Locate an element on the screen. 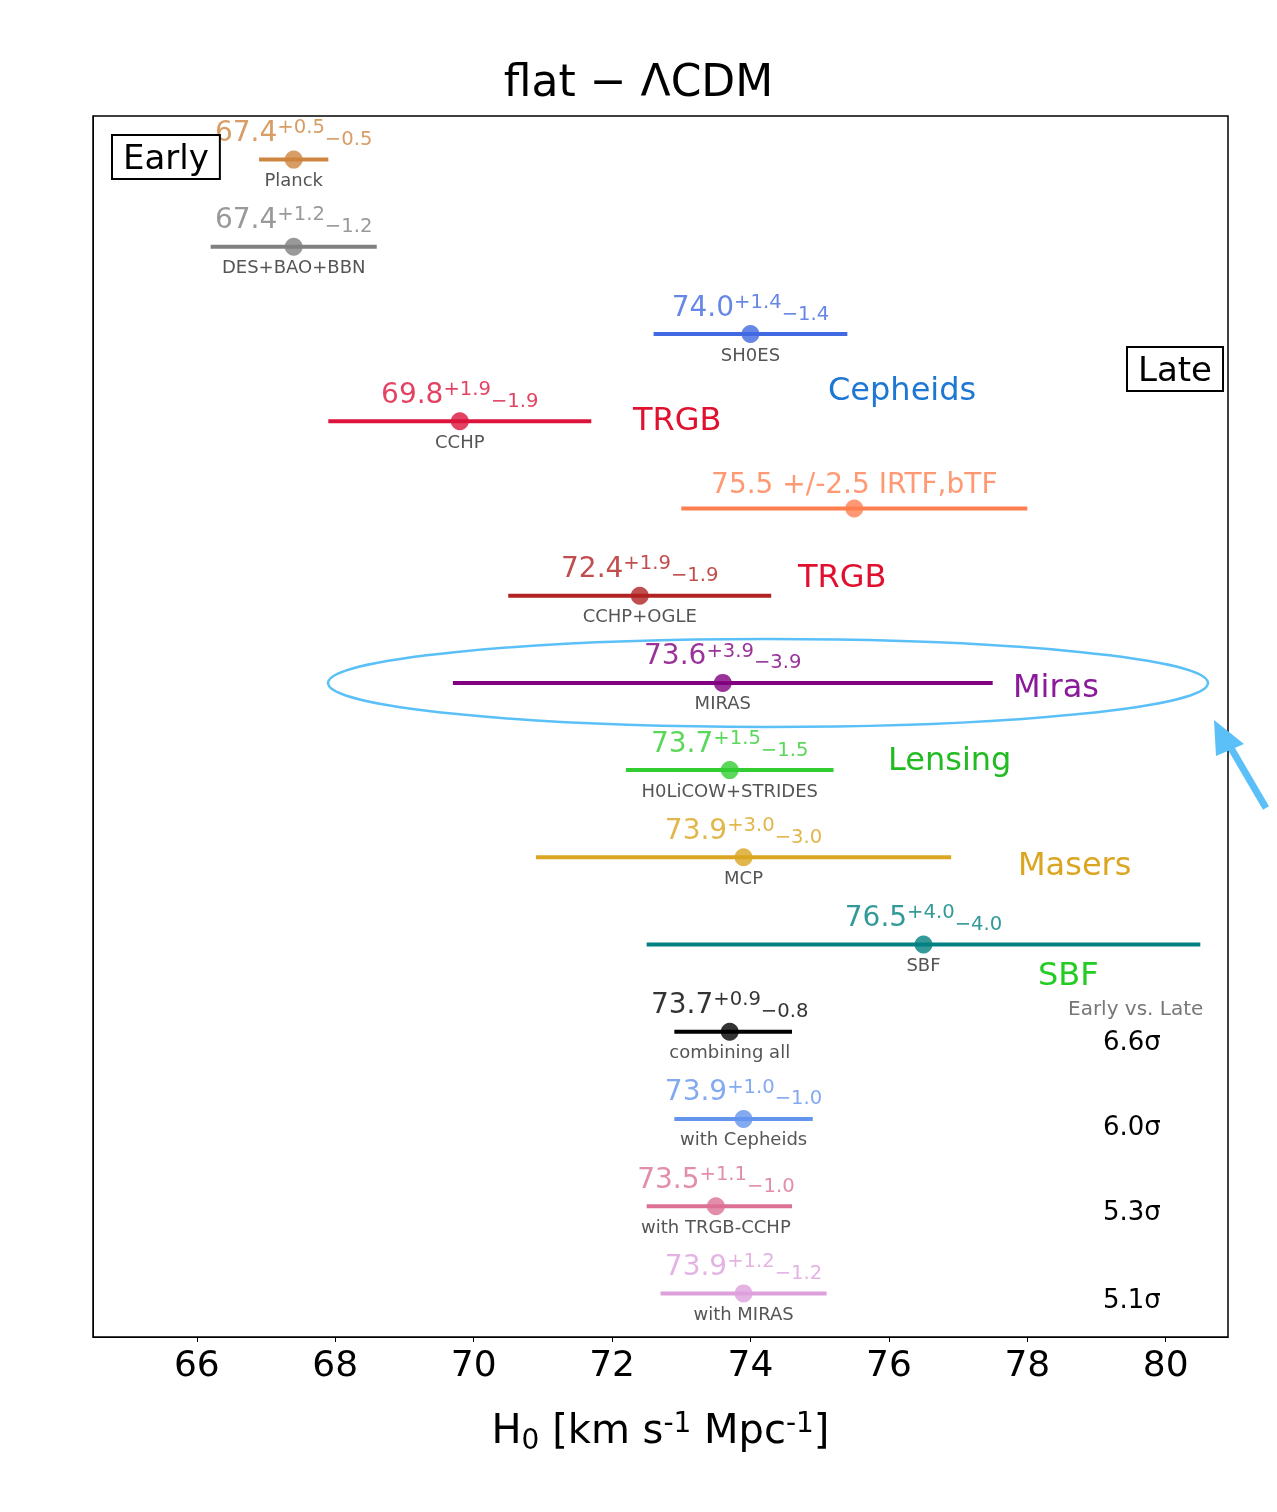 The image size is (1277, 1512). annotation: 6.0σ is located at coordinates (1132, 1126).